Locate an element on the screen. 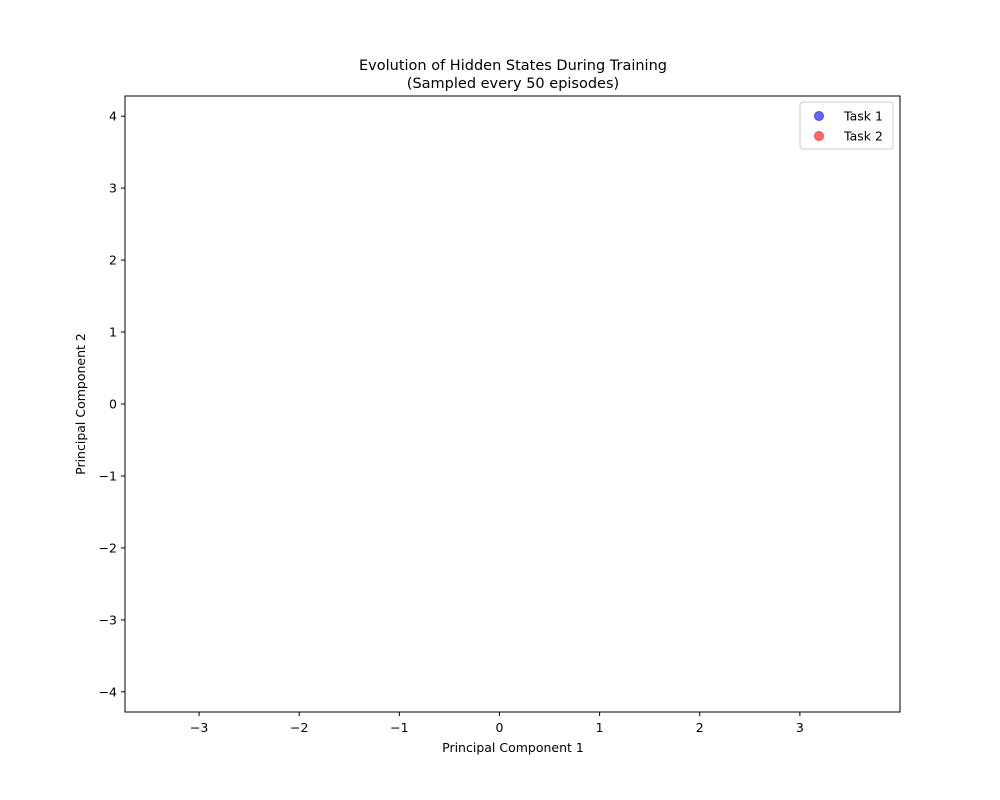  chart-subtitle: (Sampled every 50 episodes) is located at coordinates (513, 84).